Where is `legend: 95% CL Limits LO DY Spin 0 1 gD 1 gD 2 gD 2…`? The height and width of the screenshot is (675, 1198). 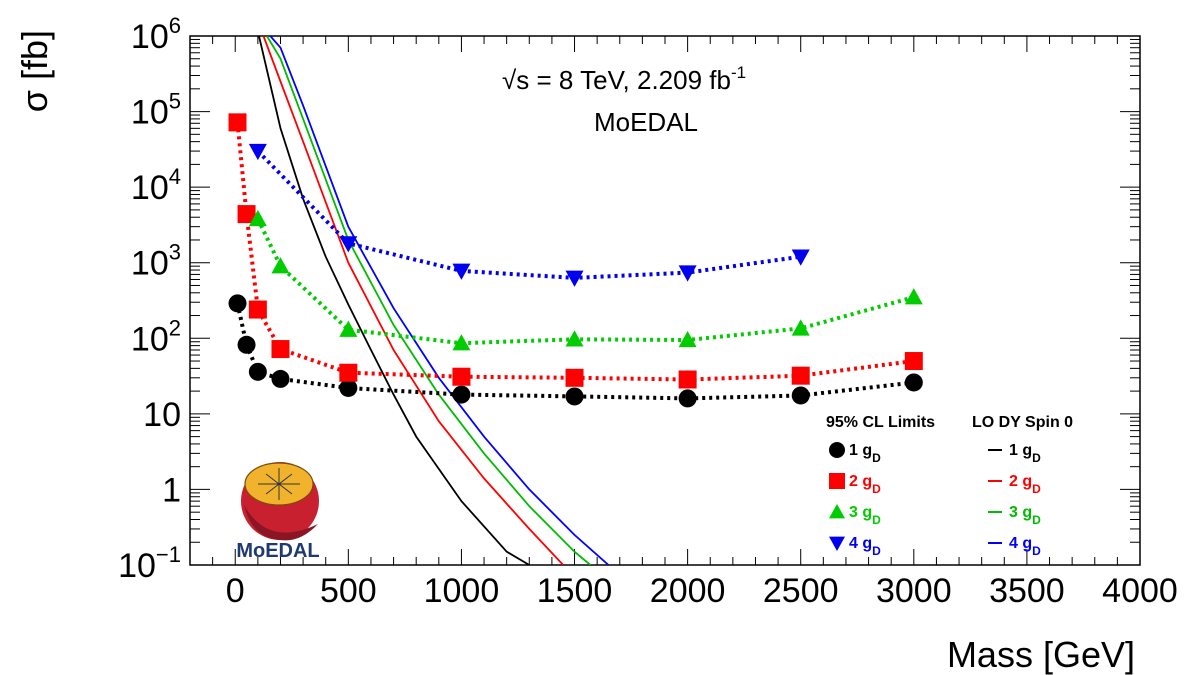
legend: 95% CL Limits LO DY Spin 0 1 gD 1 gD 2 gD 2… is located at coordinates (949, 486).